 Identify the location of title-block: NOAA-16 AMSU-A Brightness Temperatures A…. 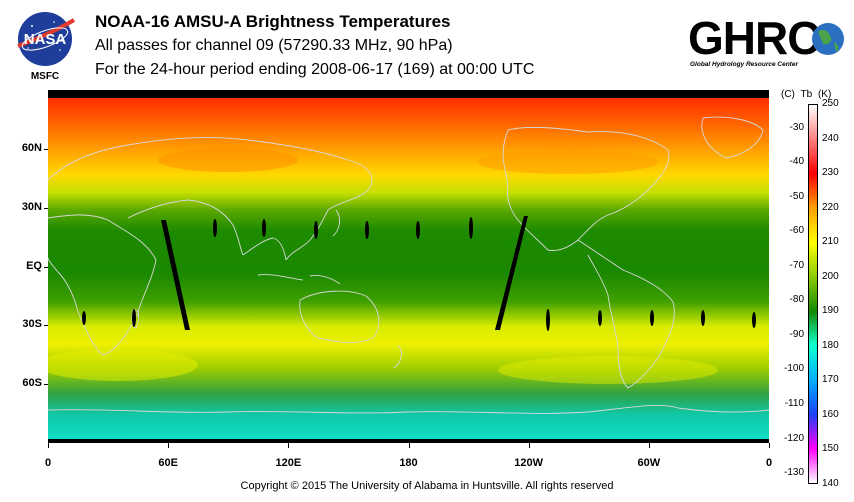
(314, 46).